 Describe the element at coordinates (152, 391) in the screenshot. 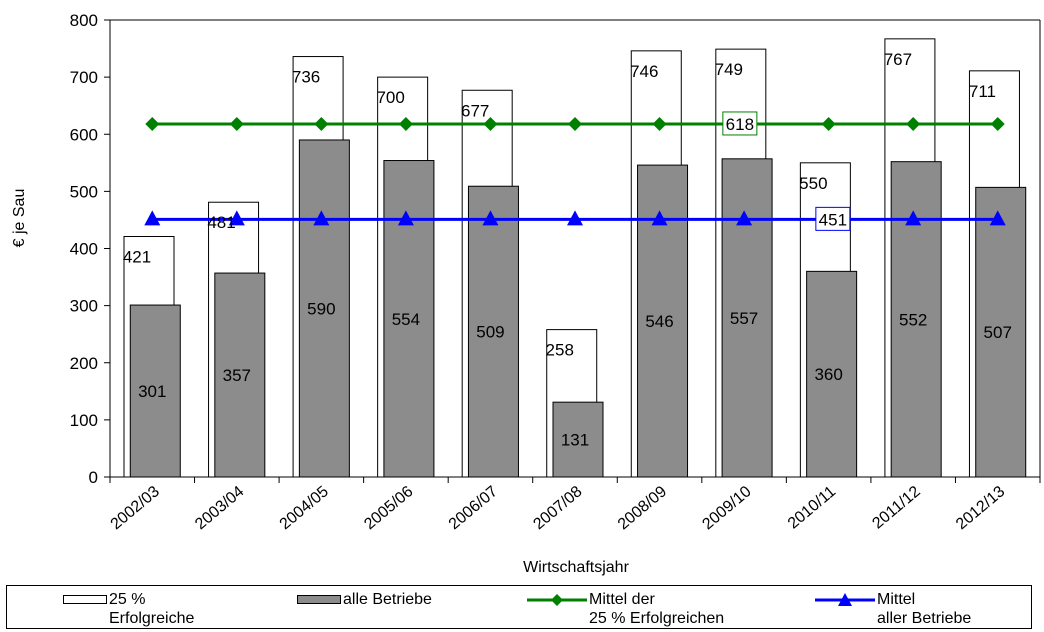

I see `data-label-all: 301` at that location.